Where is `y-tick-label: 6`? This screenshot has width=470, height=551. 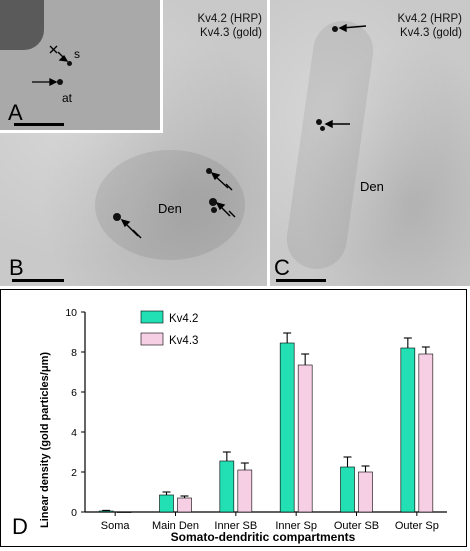 y-tick-label: 6 is located at coordinates (74, 393).